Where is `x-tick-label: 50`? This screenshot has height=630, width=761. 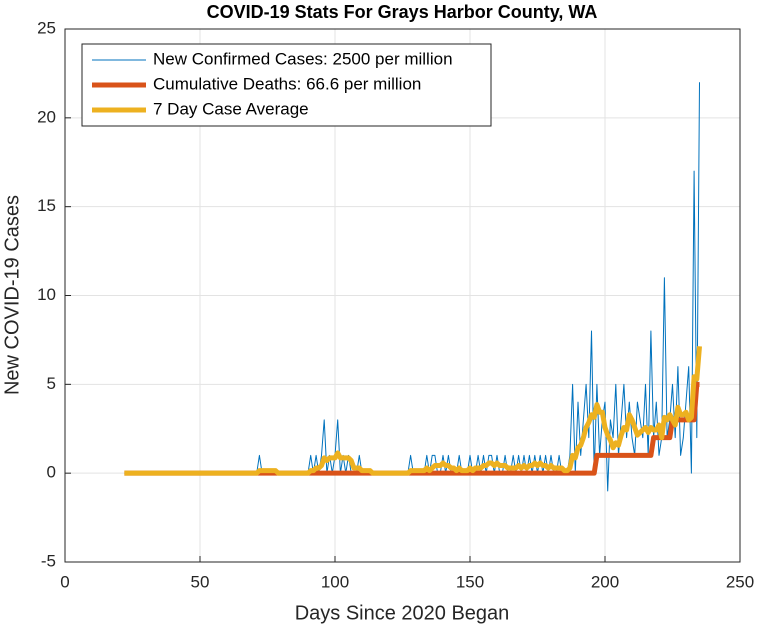 x-tick-label: 50 is located at coordinates (200, 581).